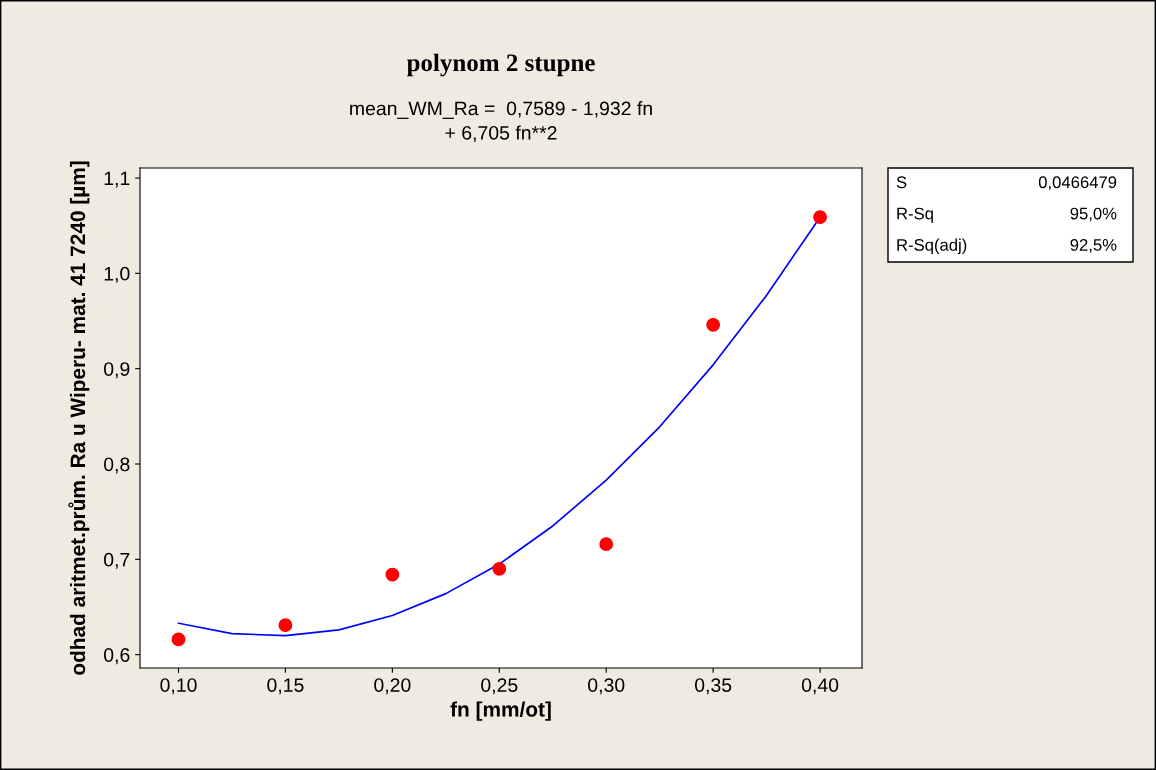  Describe the element at coordinates (117, 656) in the screenshot. I see `y-tick-label: 0,6` at that location.